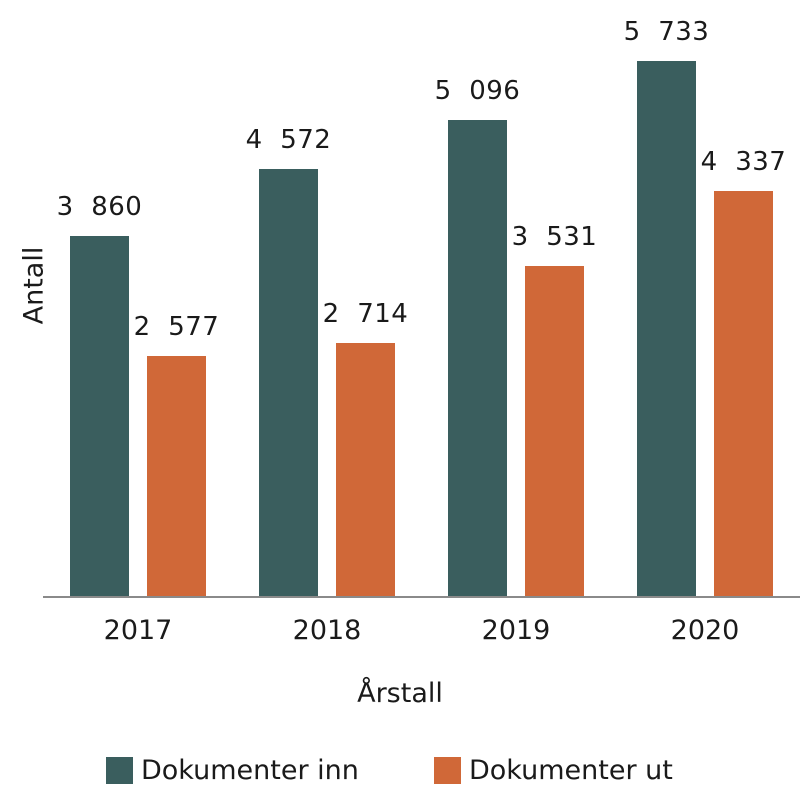 This screenshot has height=808, width=800. Describe the element at coordinates (743, 393) in the screenshot. I see `bar-2020-ut` at that location.